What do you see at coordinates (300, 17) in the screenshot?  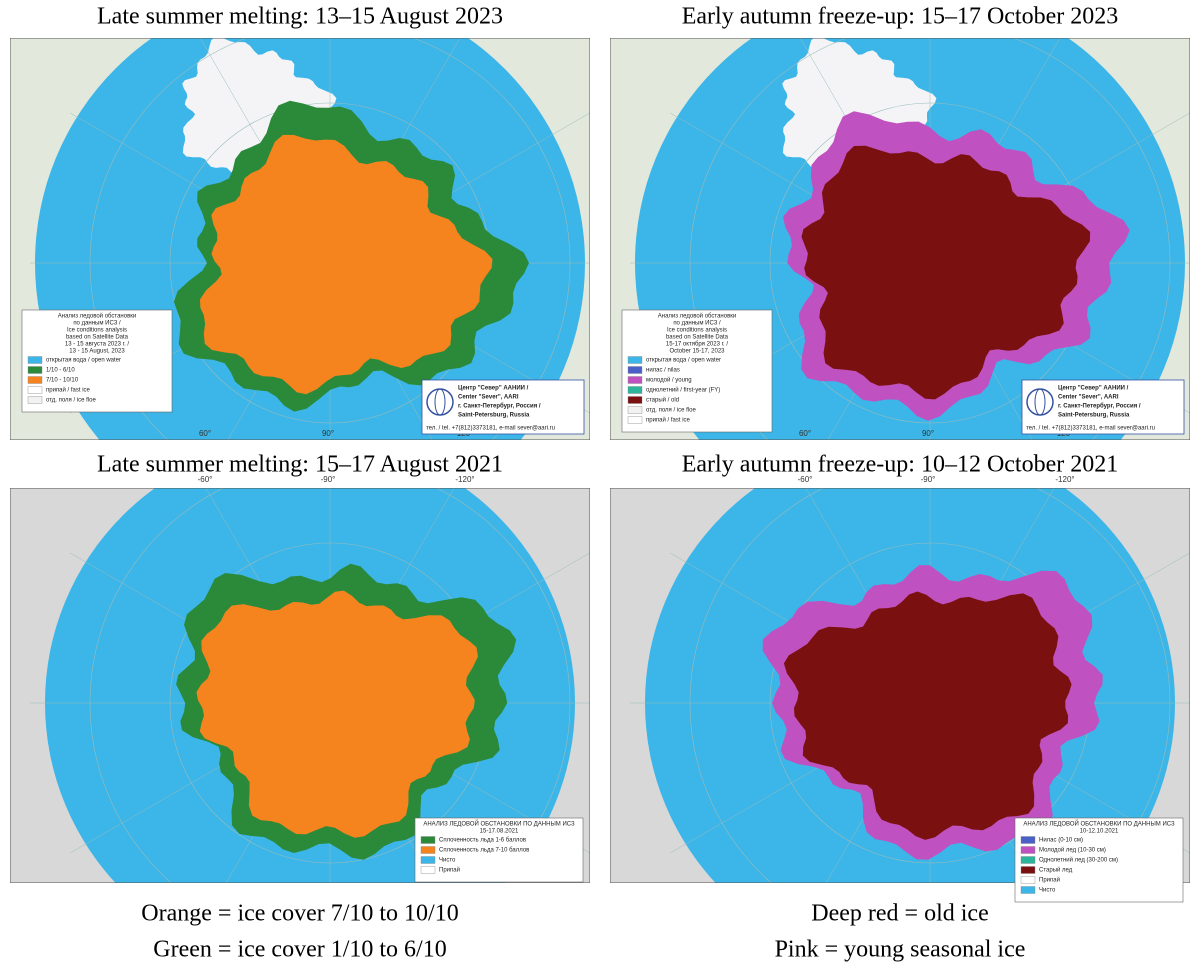 I see `panel-title: Late summer melting: 13–15 August 2023` at bounding box center [300, 17].